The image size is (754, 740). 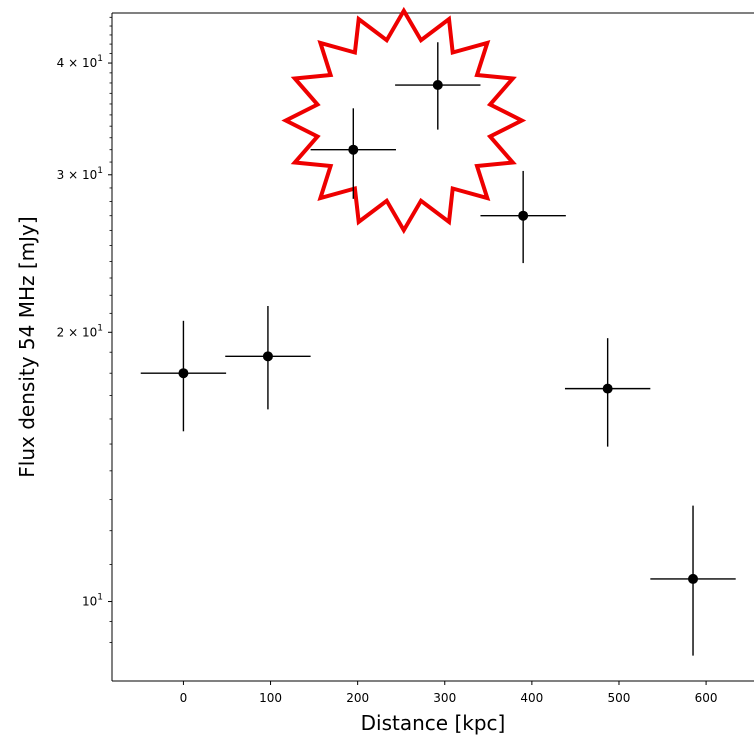 I want to click on x-tick-label-3: 300, so click(x=444, y=698).